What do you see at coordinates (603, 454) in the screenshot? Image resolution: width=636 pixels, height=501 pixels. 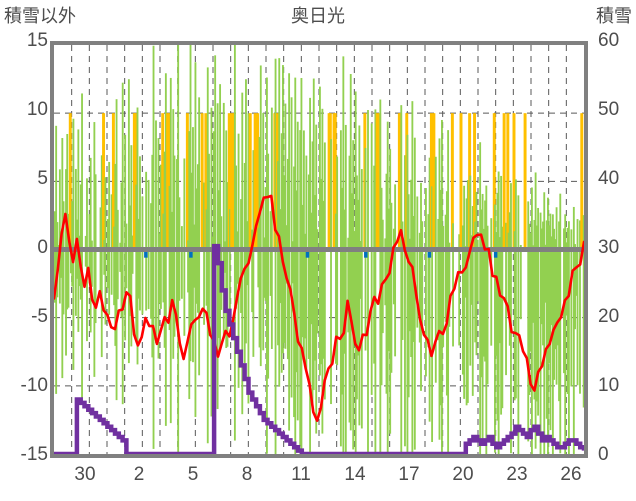 I see `right-tick-6: 0` at bounding box center [603, 454].